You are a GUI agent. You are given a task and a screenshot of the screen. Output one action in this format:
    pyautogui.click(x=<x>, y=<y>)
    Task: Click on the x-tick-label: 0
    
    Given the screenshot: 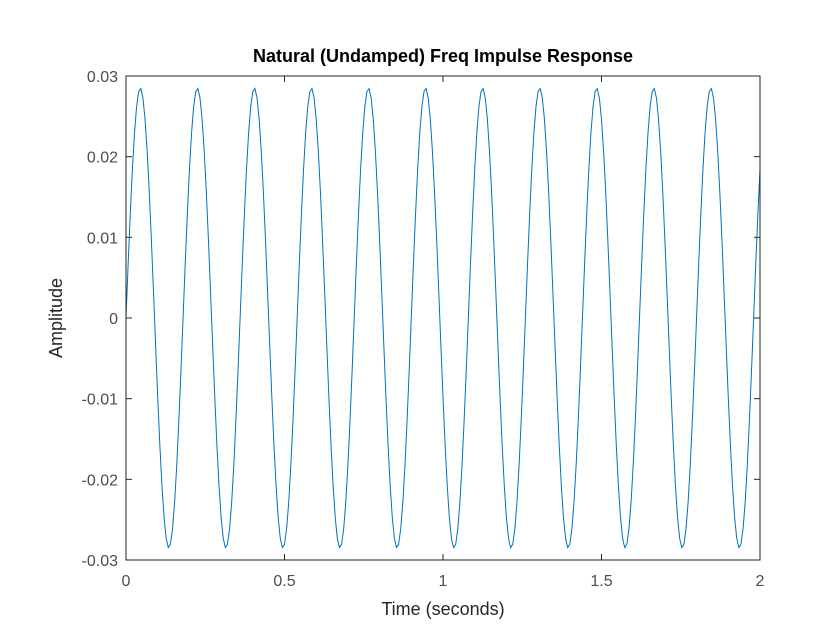 What is the action you would take?
    pyautogui.click(x=126, y=581)
    